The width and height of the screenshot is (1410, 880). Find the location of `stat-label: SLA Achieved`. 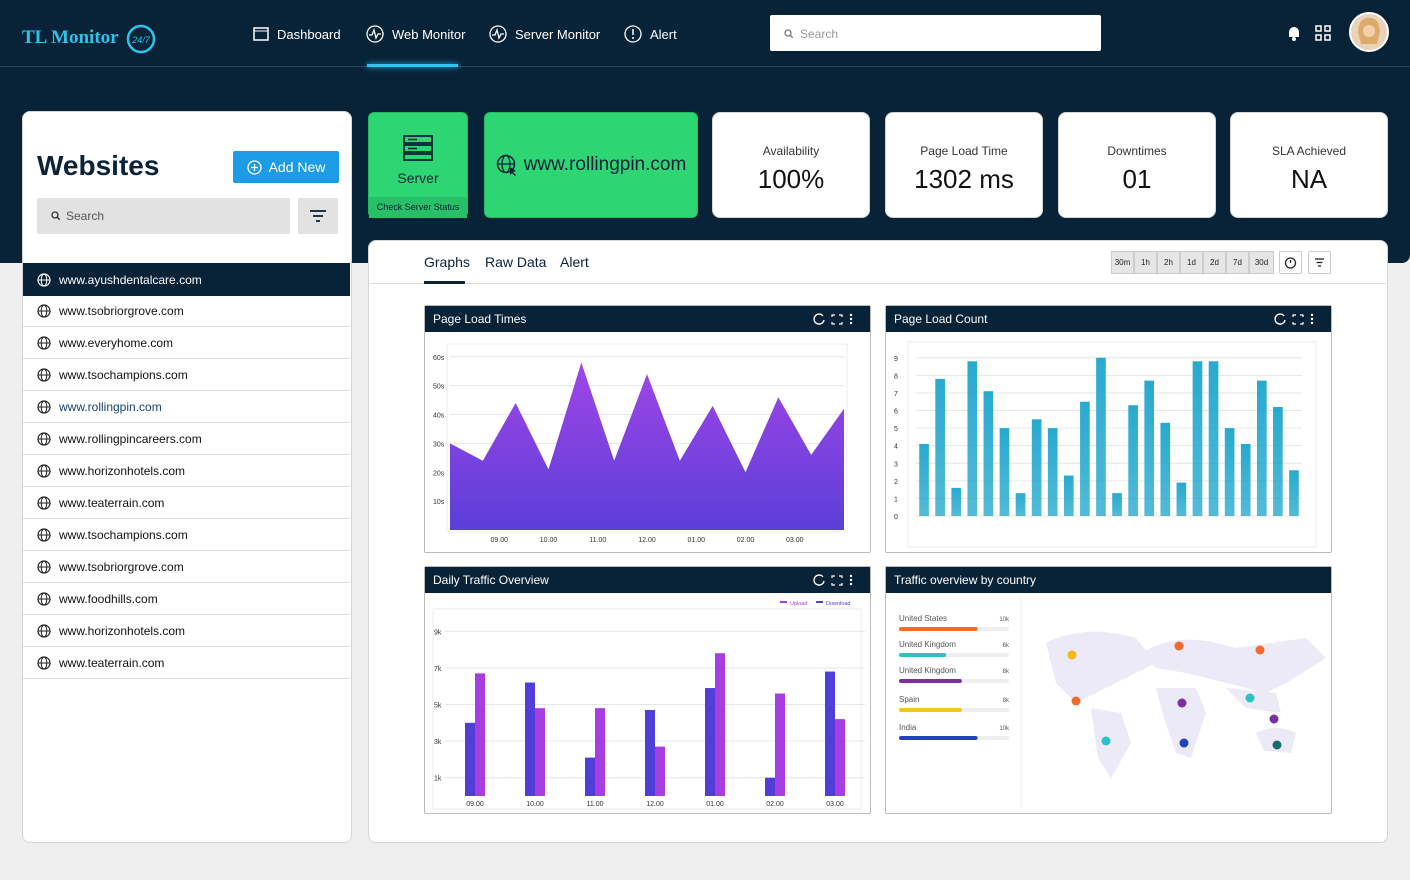

stat-label: SLA Achieved is located at coordinates (1309, 151).